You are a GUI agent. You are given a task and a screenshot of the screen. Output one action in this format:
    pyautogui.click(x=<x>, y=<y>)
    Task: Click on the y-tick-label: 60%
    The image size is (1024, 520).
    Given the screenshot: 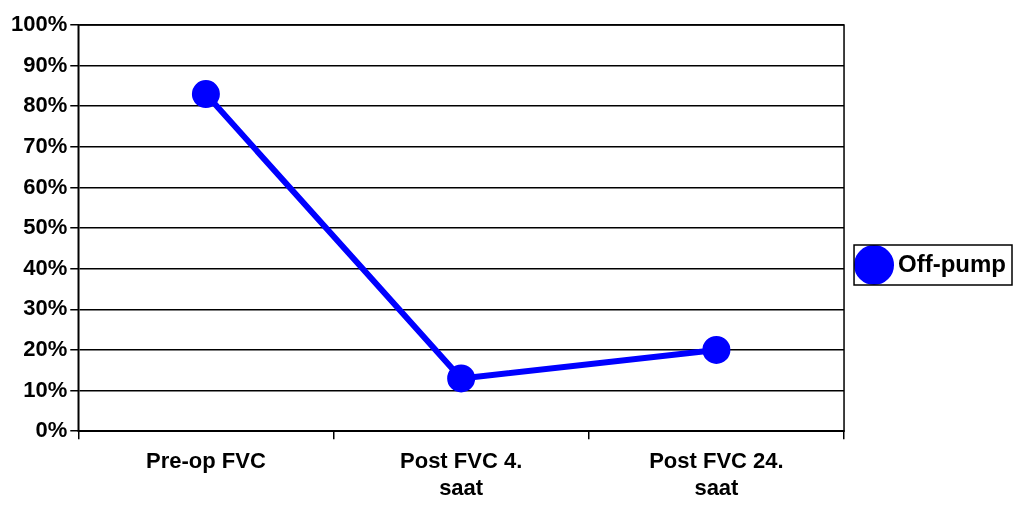 What is the action you would take?
    pyautogui.click(x=45, y=186)
    